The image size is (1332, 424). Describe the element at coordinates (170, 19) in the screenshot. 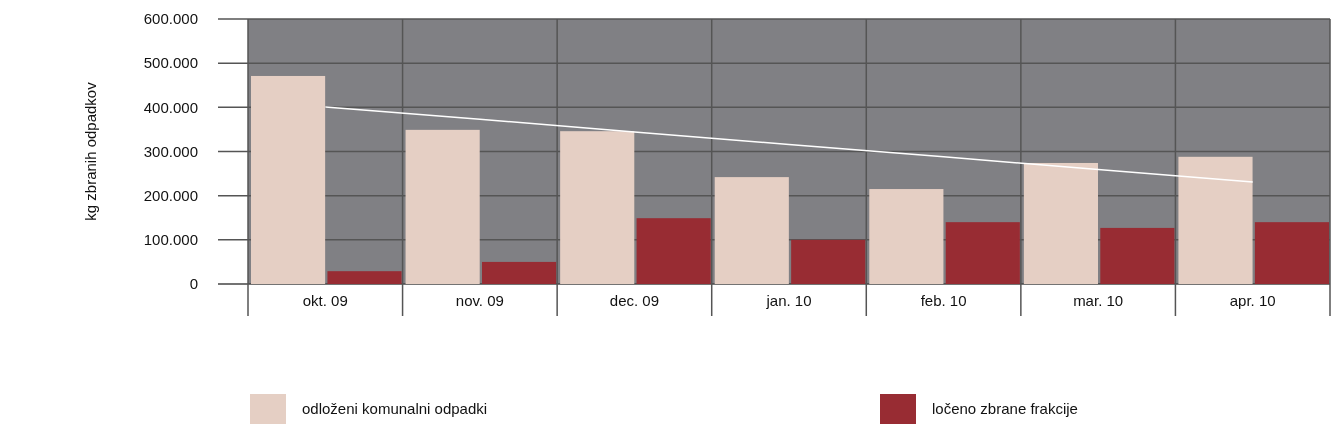

I see `y-tick-label: 600.000` at that location.